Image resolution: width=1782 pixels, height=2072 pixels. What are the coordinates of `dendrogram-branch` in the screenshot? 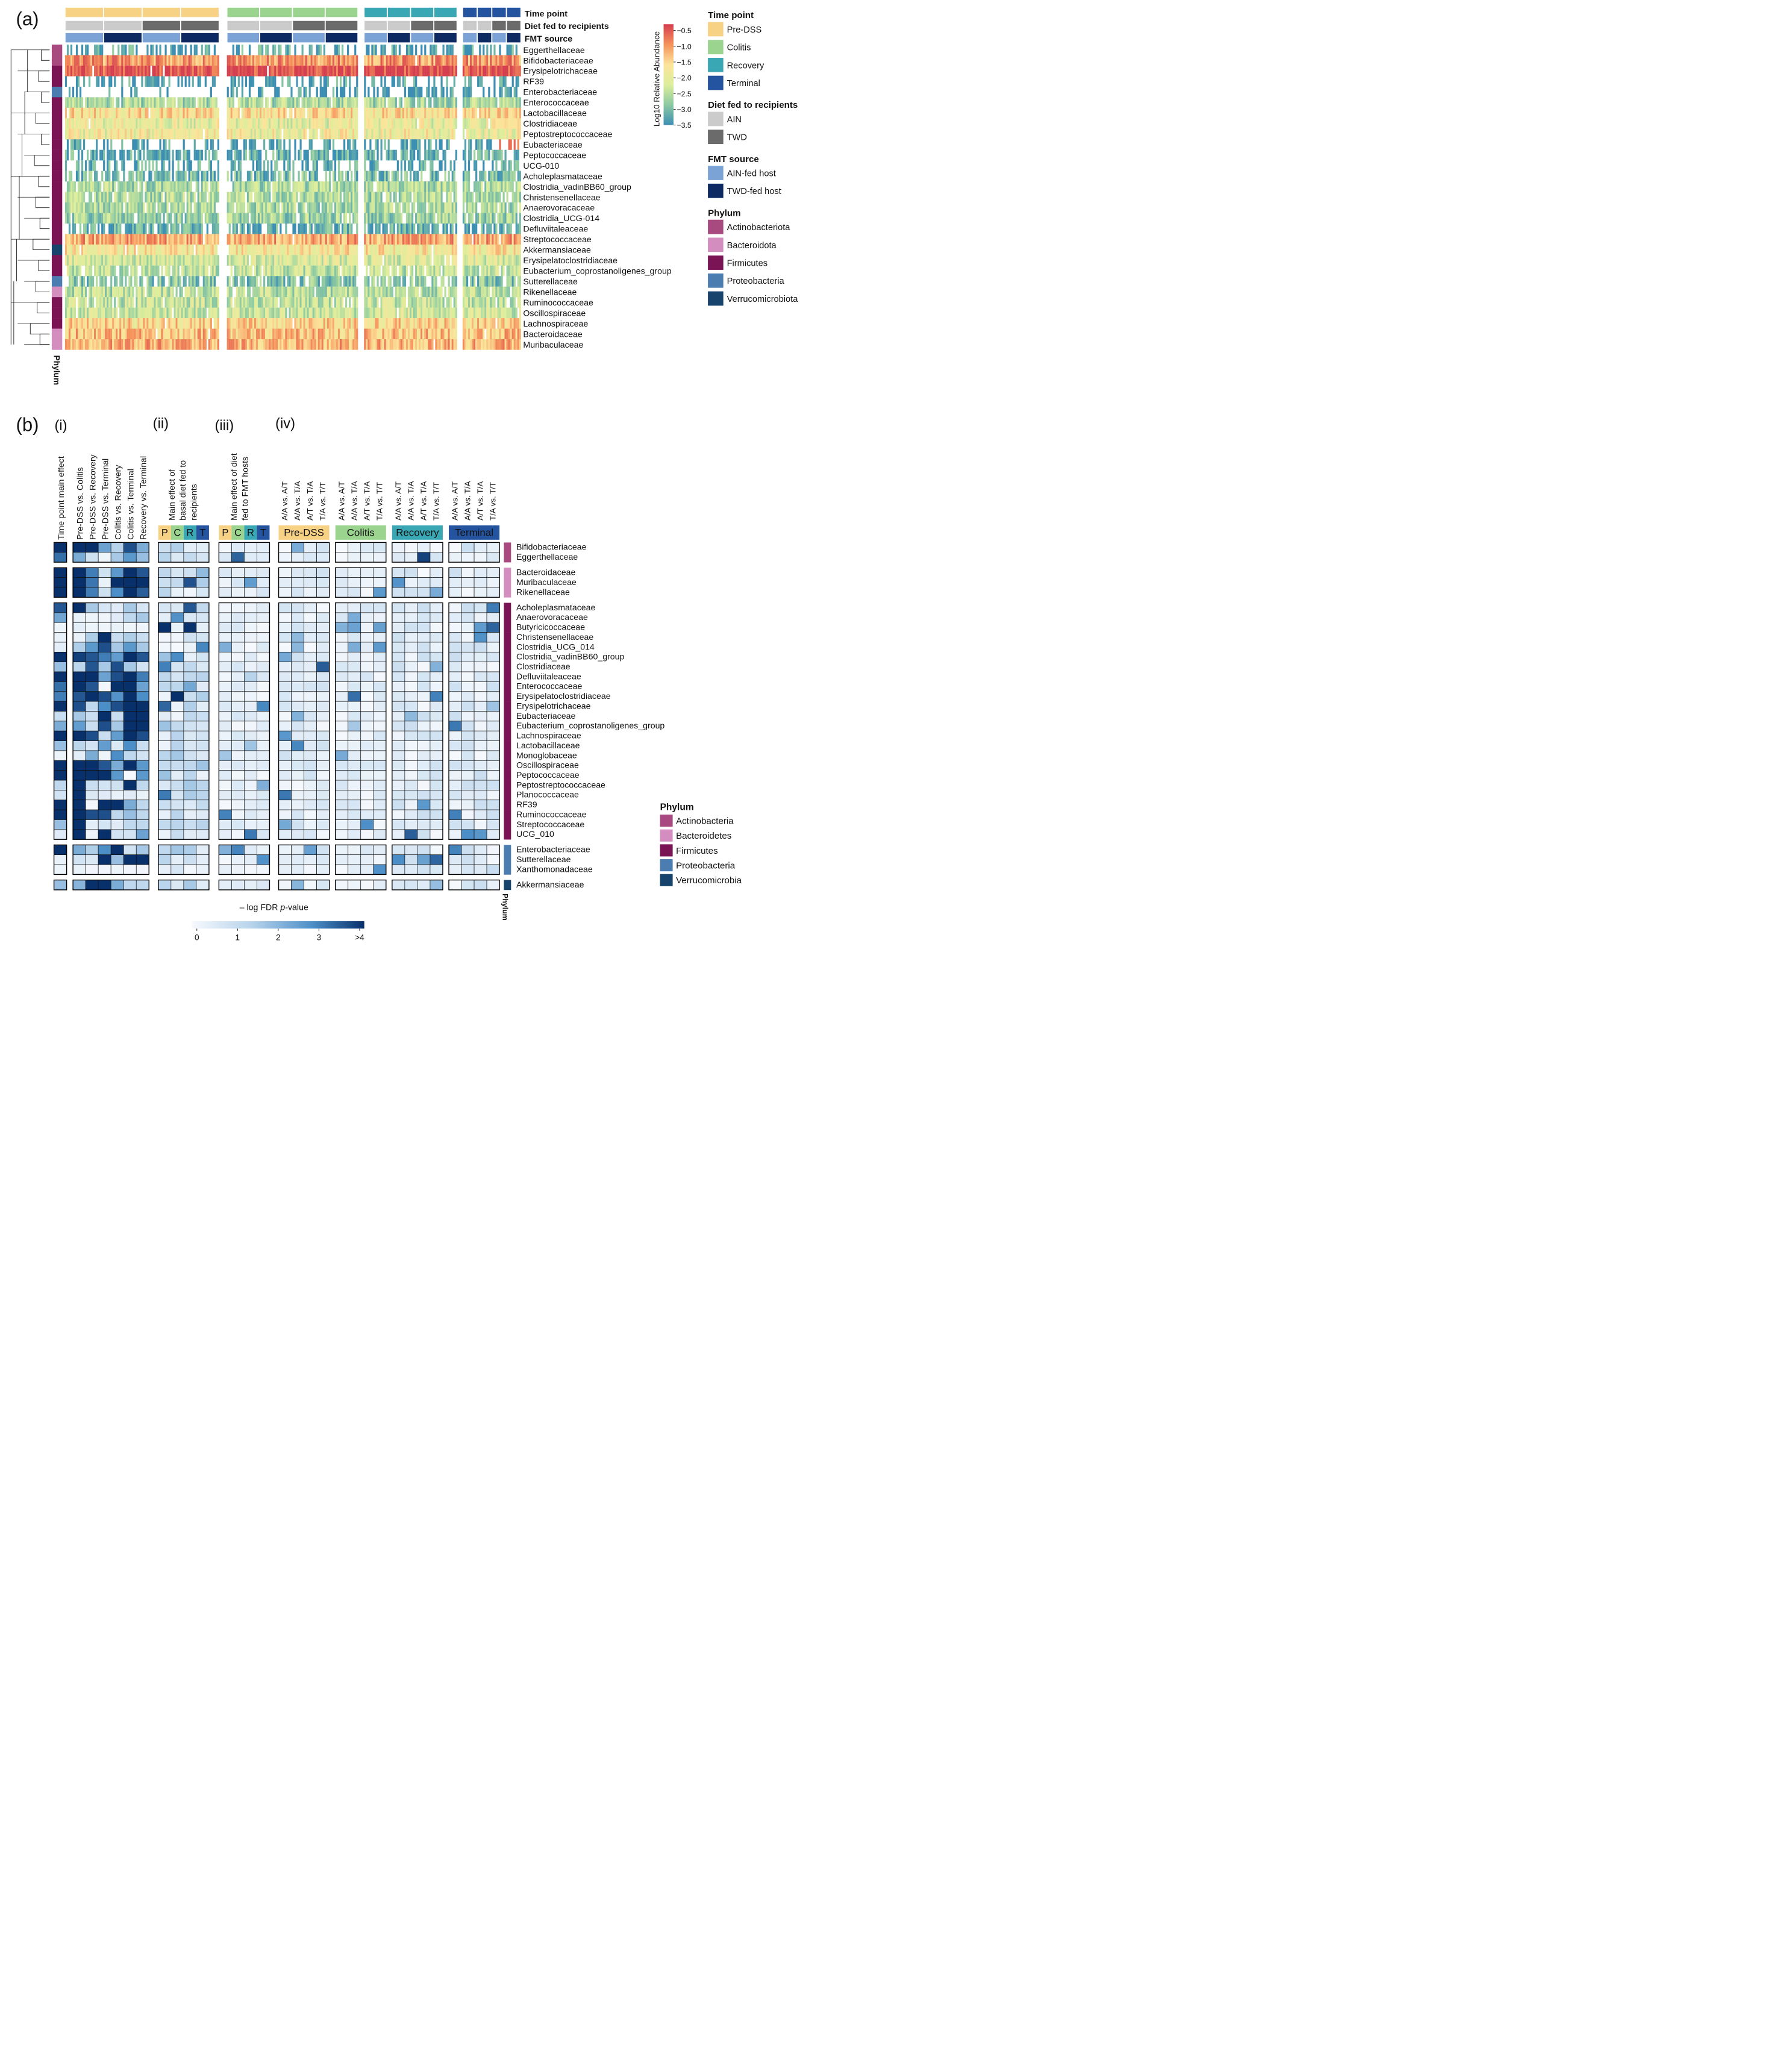 It's located at (43, 307).